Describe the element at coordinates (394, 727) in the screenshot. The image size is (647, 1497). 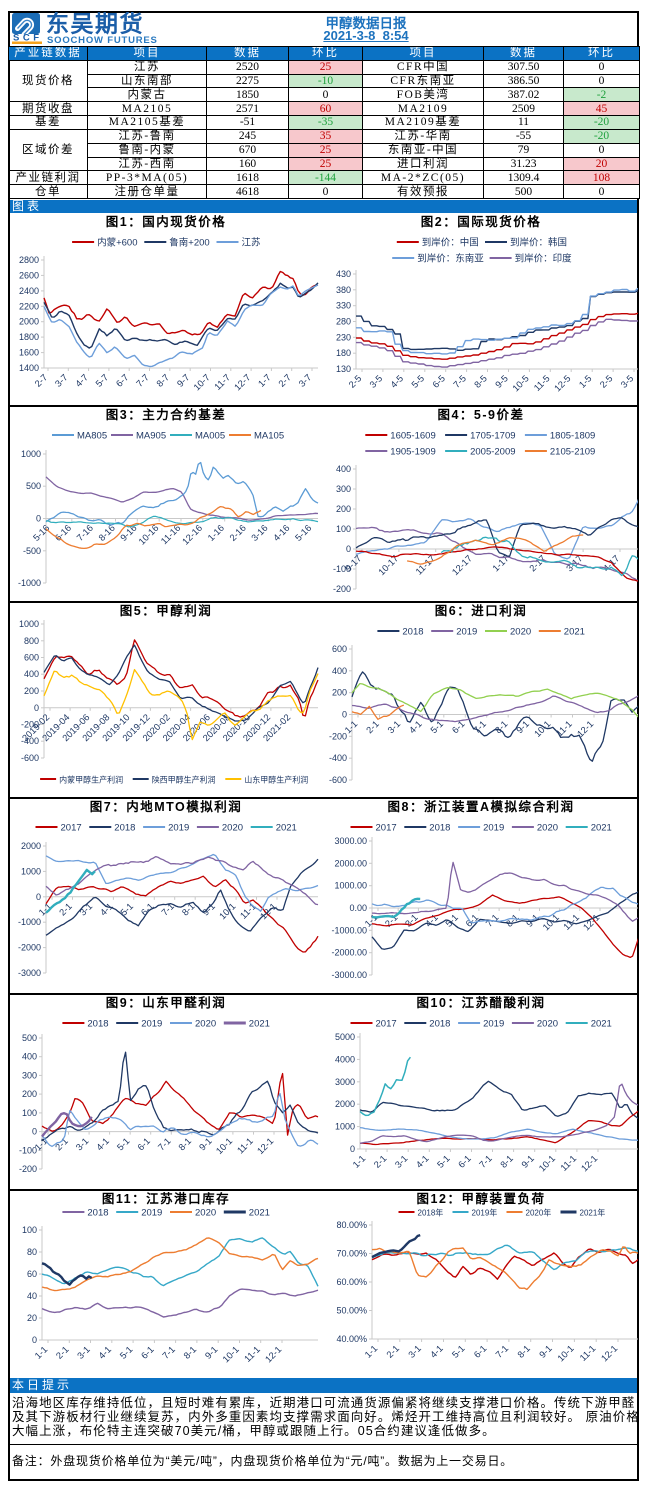
I see `svg-text: 3-1` at that location.